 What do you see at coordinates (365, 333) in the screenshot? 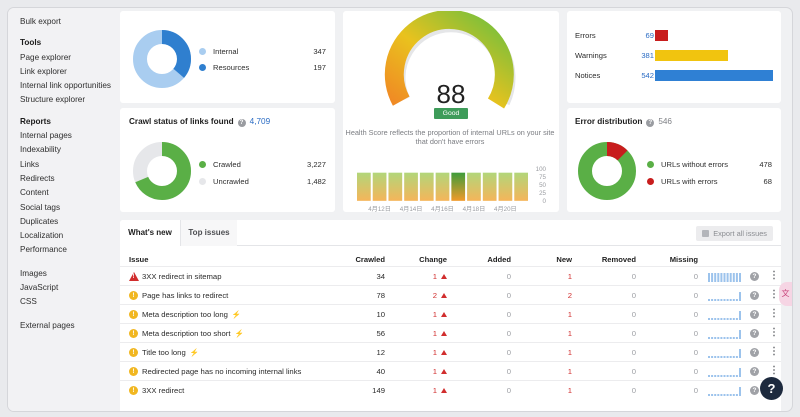
I see `cell-crawled: 56` at bounding box center [365, 333].